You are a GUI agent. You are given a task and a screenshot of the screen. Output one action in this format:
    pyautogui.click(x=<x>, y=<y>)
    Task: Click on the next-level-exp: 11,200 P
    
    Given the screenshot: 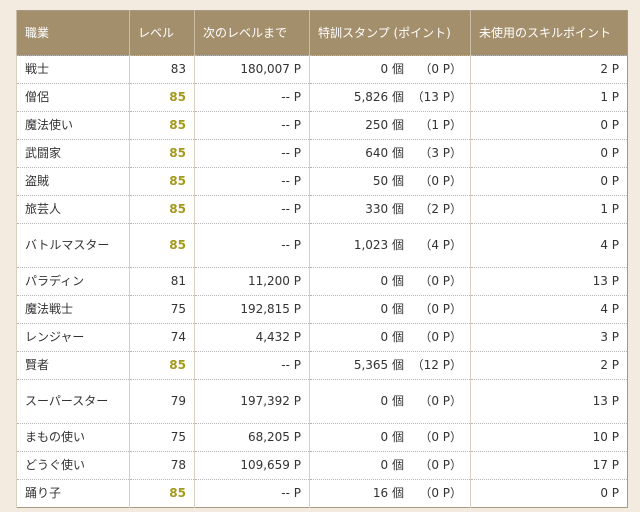 What is the action you would take?
    pyautogui.click(x=252, y=281)
    